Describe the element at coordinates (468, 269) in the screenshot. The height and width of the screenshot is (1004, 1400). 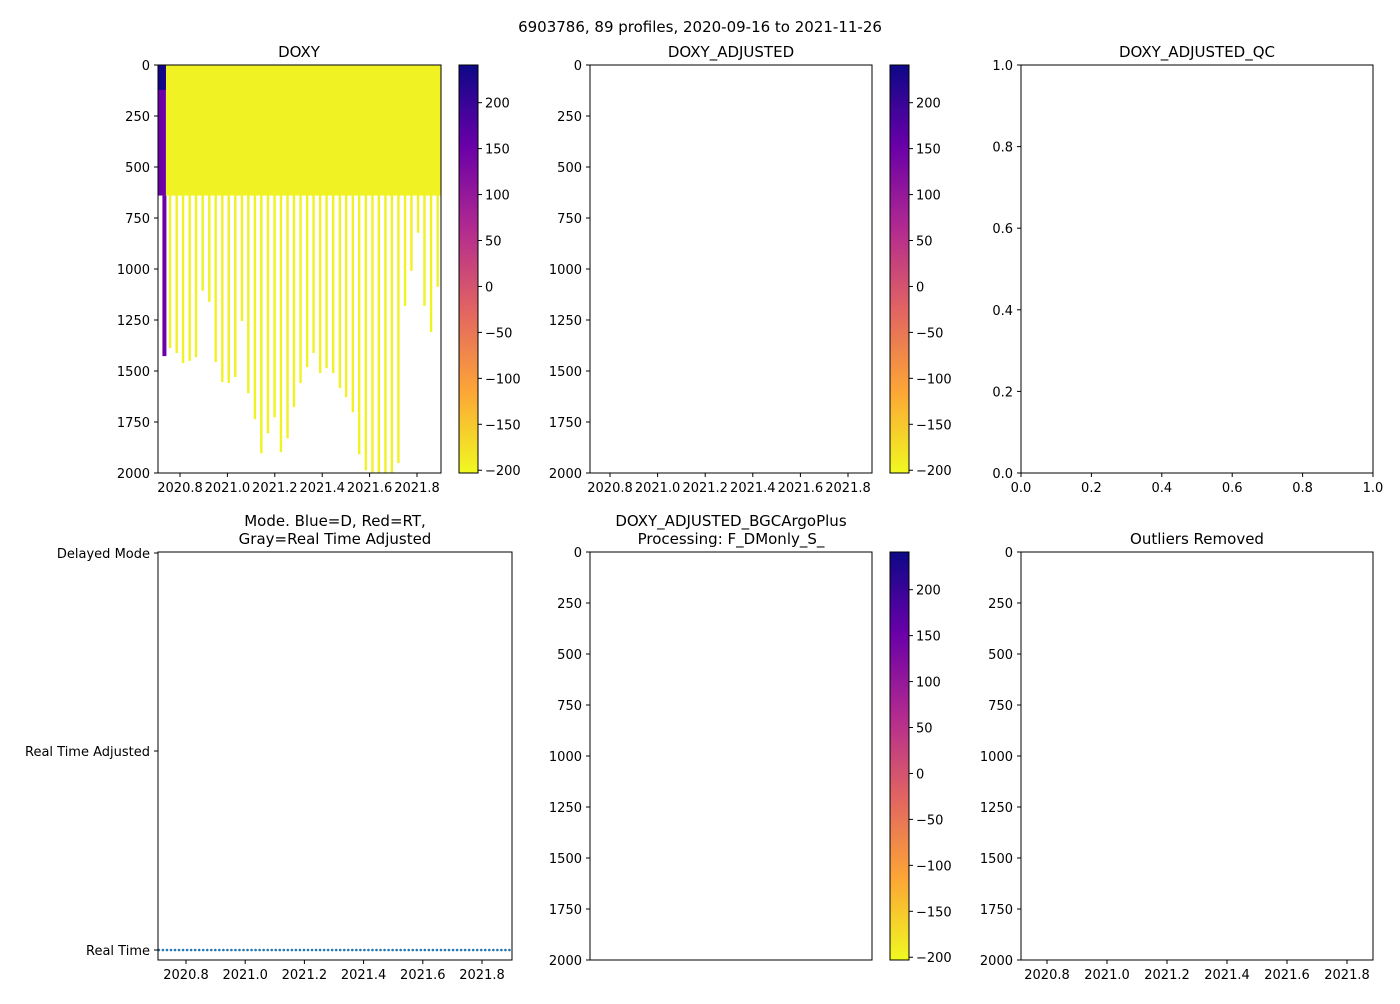
I see `colorbar-doxy` at that location.